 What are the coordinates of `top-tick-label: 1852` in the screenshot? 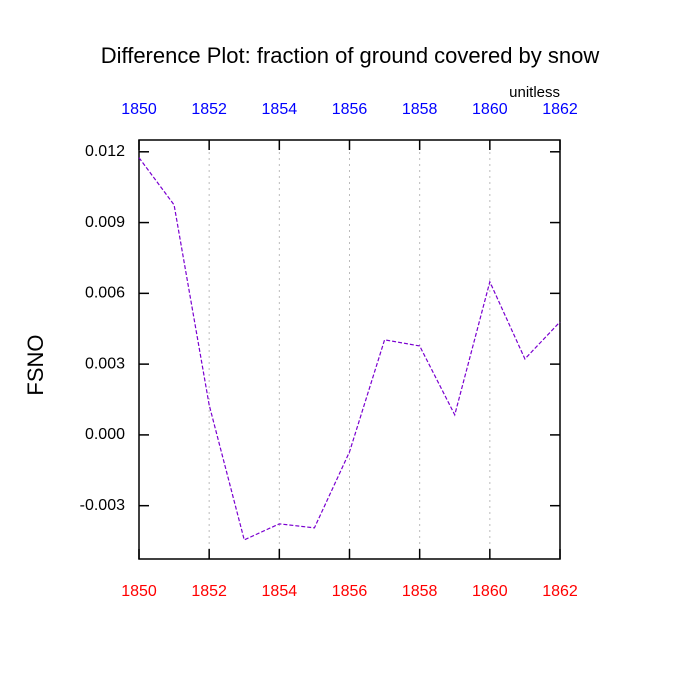 It's located at (209, 109).